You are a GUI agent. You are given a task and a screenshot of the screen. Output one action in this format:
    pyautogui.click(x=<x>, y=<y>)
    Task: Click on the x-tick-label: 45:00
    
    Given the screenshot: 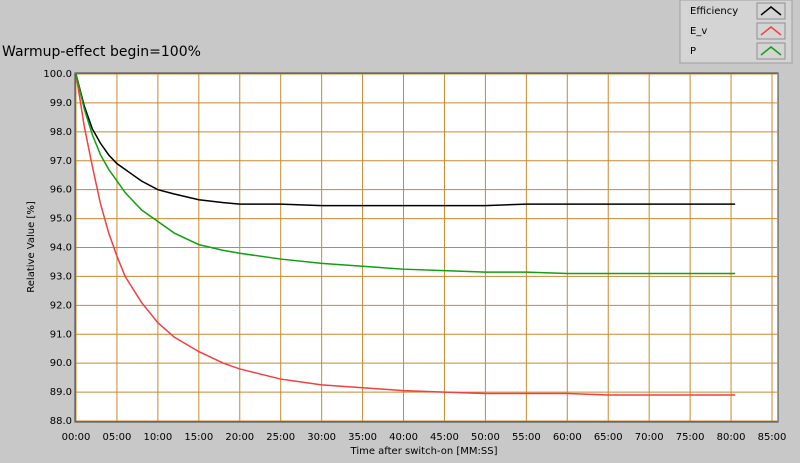 What is the action you would take?
    pyautogui.click(x=444, y=437)
    